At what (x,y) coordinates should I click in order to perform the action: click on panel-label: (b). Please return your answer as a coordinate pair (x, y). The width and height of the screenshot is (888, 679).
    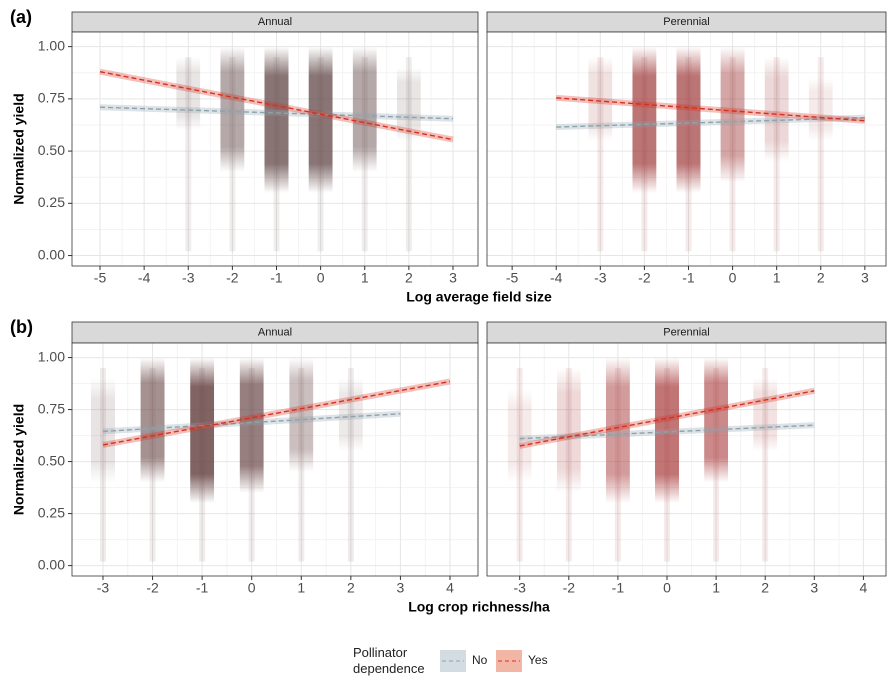
    Looking at the image, I should click on (21, 327).